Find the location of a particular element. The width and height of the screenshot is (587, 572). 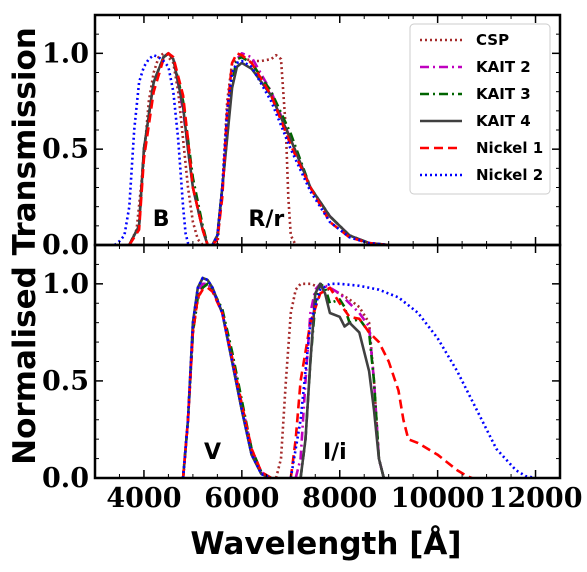

legend-item-kait-4: KAIT 4 is located at coordinates (475, 121).